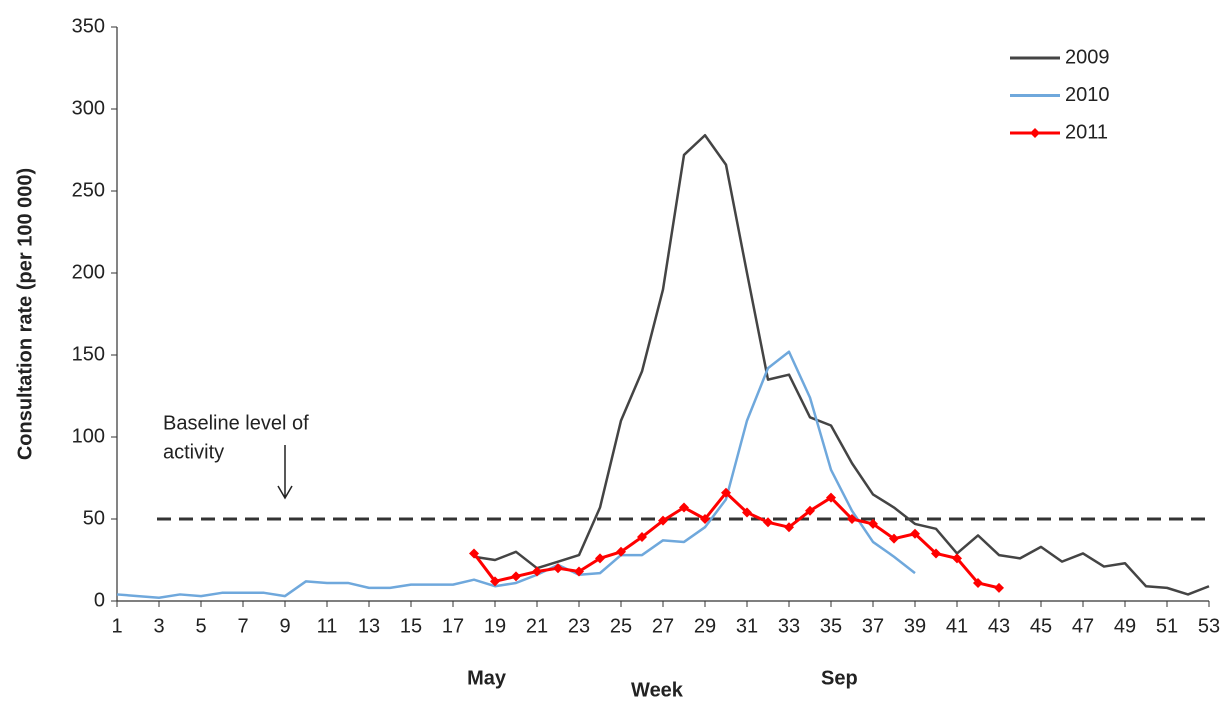 Image resolution: width=1232 pixels, height=702 pixels. Describe the element at coordinates (327, 626) in the screenshot. I see `x-tick-label: 11` at that location.